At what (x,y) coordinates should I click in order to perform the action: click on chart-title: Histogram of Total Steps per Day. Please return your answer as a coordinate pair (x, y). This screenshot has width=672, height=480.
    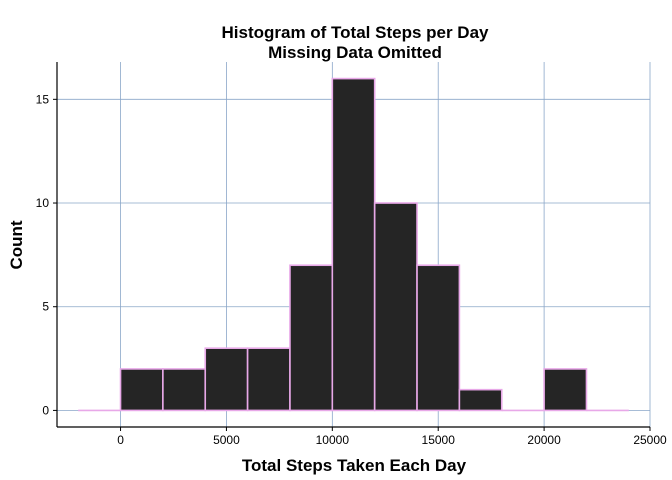
    Looking at the image, I should click on (355, 32).